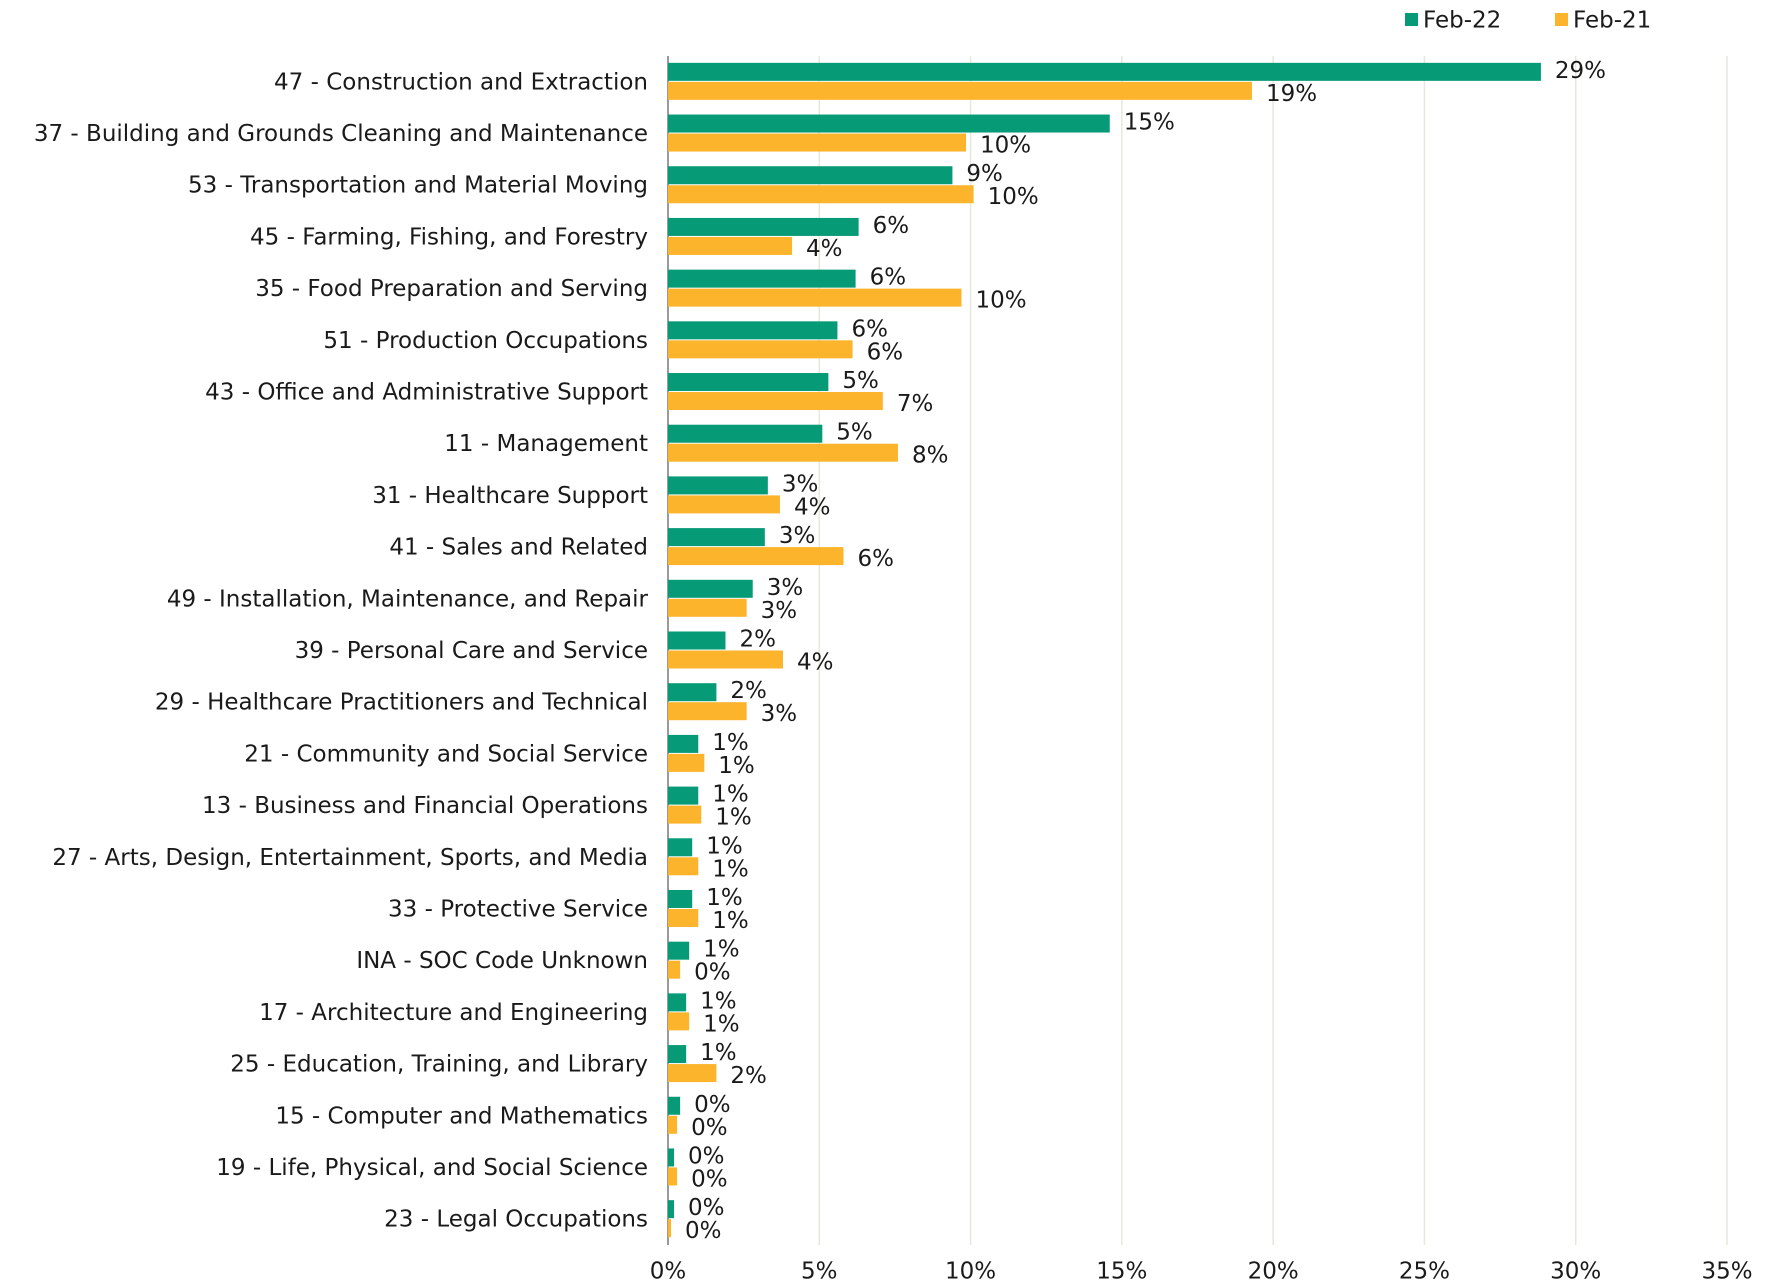 Image resolution: width=1767 pixels, height=1284 pixels. Describe the element at coordinates (432, 1168) in the screenshot. I see `y-tick-label: 19 - Life, Physical, and Social Science` at that location.